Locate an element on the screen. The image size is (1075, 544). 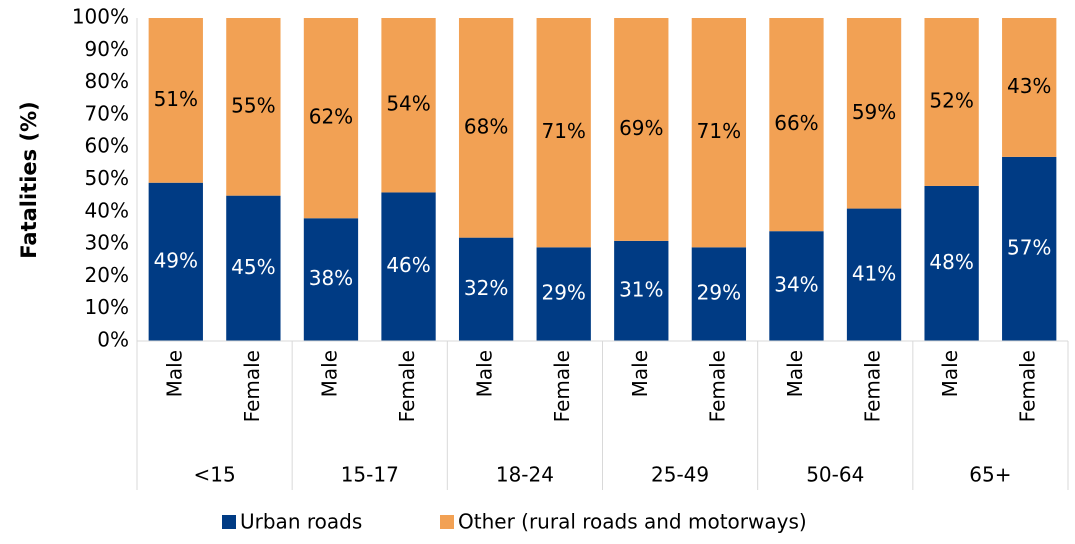
y-tick-label: 100% is located at coordinates (100, 17).